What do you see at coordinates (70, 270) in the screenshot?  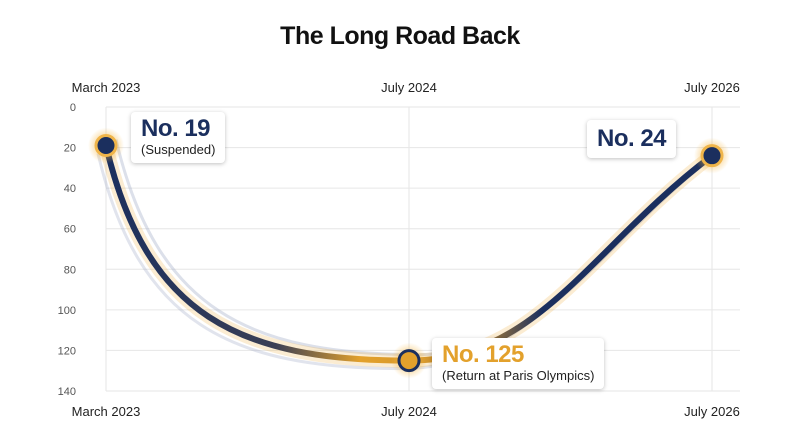 I see `y-tick-label: 80` at bounding box center [70, 270].